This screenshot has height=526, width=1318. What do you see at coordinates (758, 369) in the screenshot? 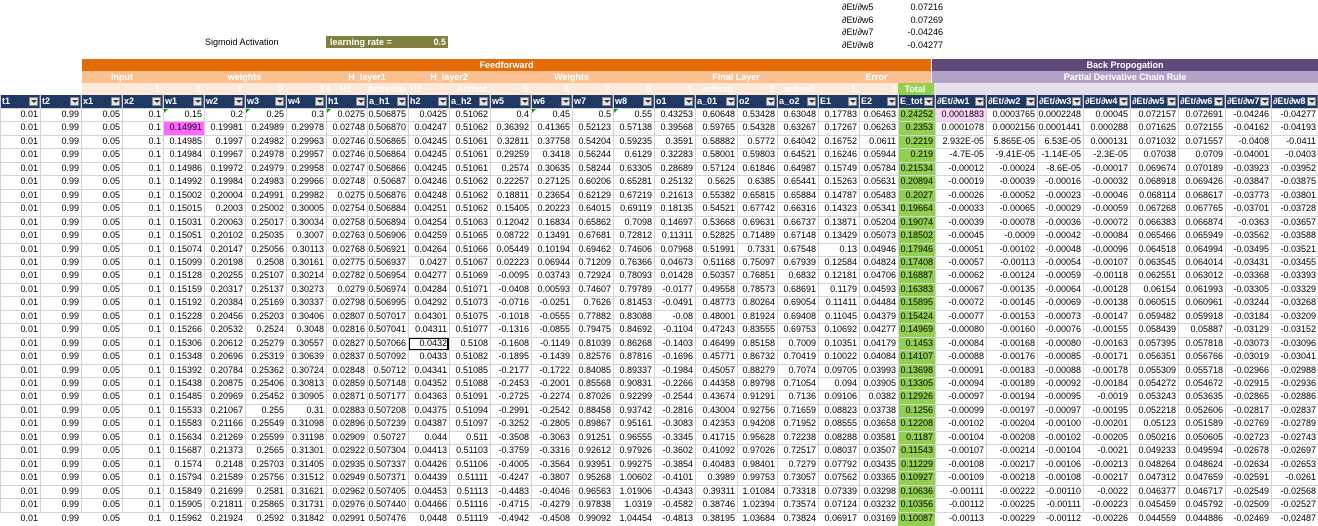
I see `table-cell: 0.88279` at bounding box center [758, 369].